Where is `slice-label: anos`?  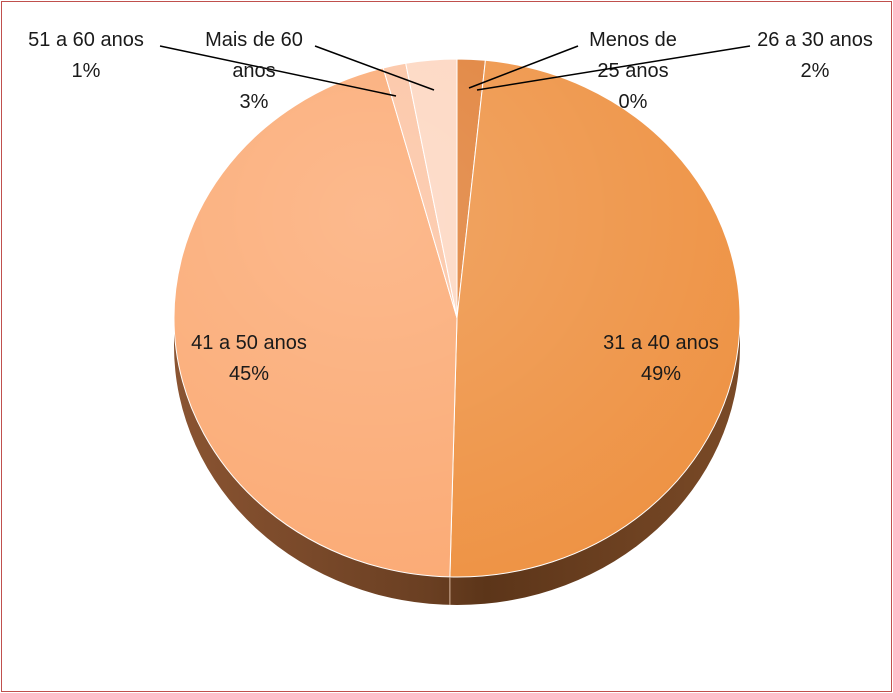 slice-label: anos is located at coordinates (253, 71).